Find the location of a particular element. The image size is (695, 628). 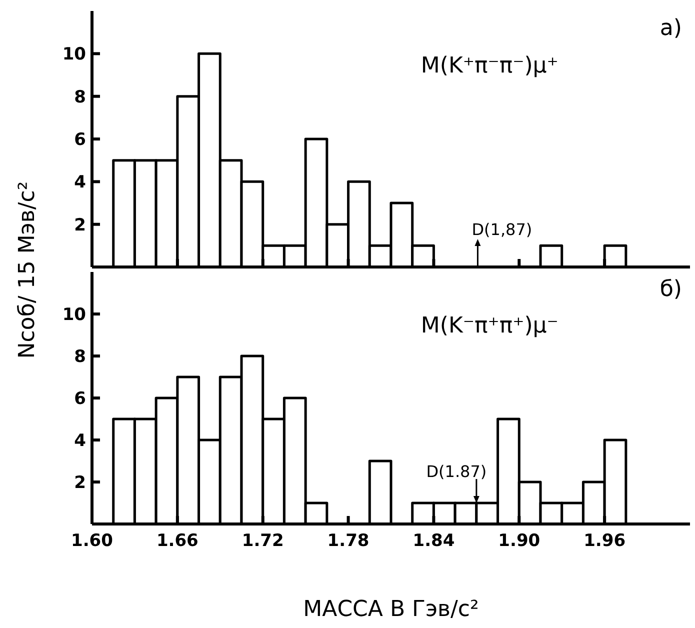

x-tick-label: 1.84 is located at coordinates (433, 541).